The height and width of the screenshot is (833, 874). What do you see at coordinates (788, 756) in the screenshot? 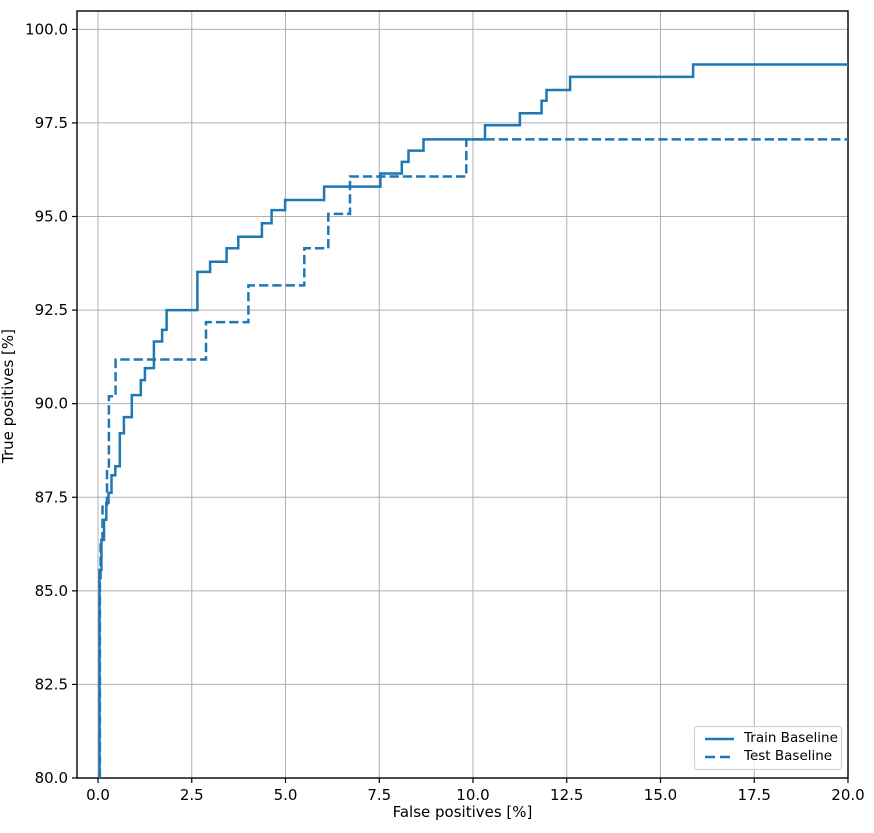
I see `legend-label-test-baseline: Test Baseline` at bounding box center [788, 756].